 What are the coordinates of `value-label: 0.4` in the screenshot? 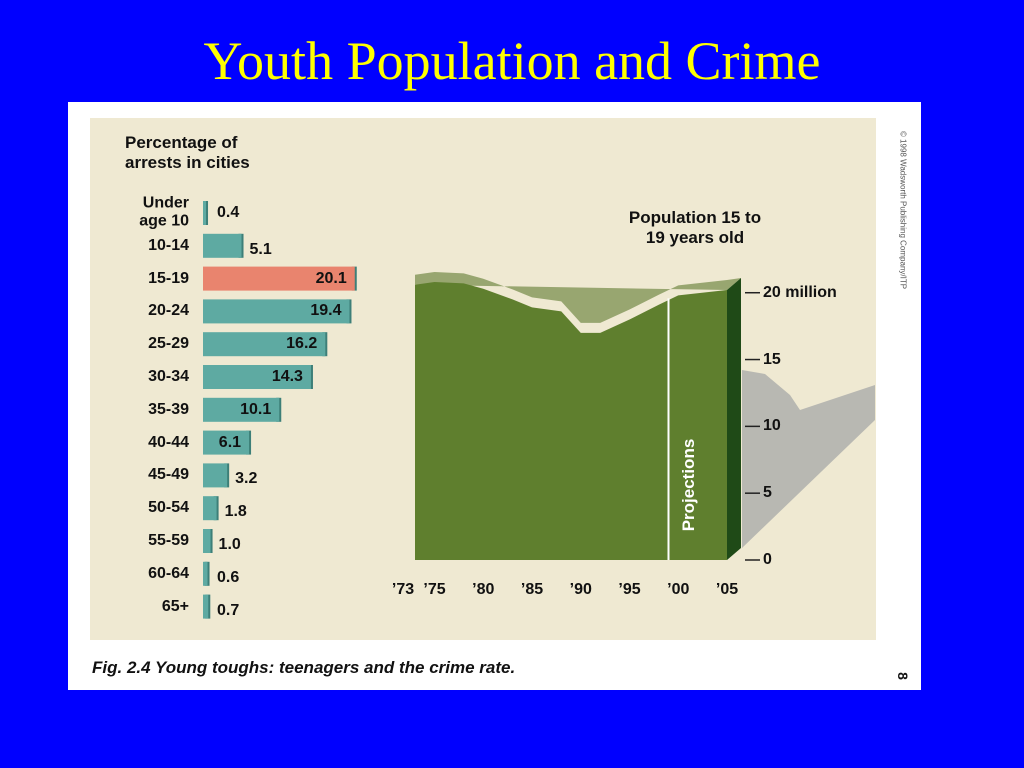 It's located at (228, 212).